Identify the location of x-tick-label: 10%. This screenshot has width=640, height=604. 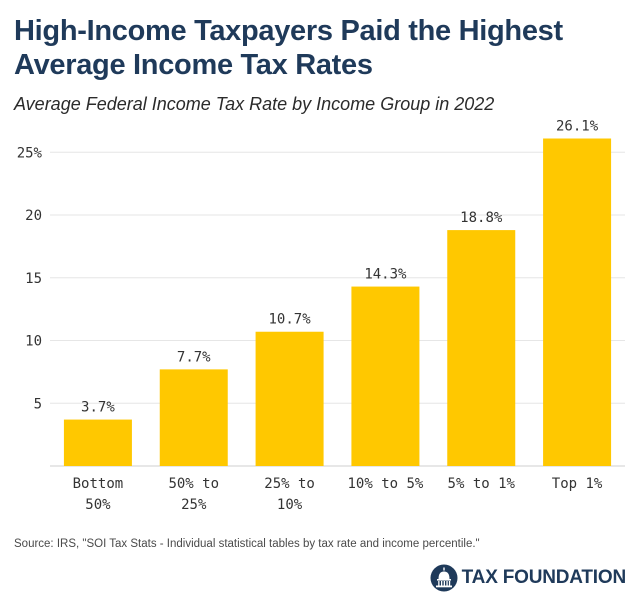
(290, 505).